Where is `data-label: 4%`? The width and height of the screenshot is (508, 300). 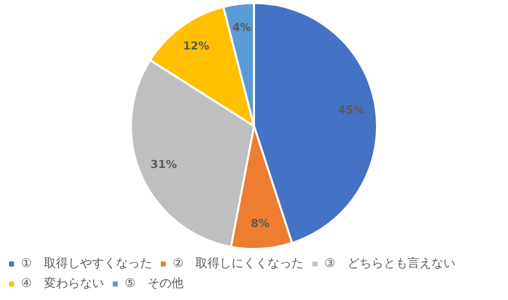
data-label: 4% is located at coordinates (242, 27).